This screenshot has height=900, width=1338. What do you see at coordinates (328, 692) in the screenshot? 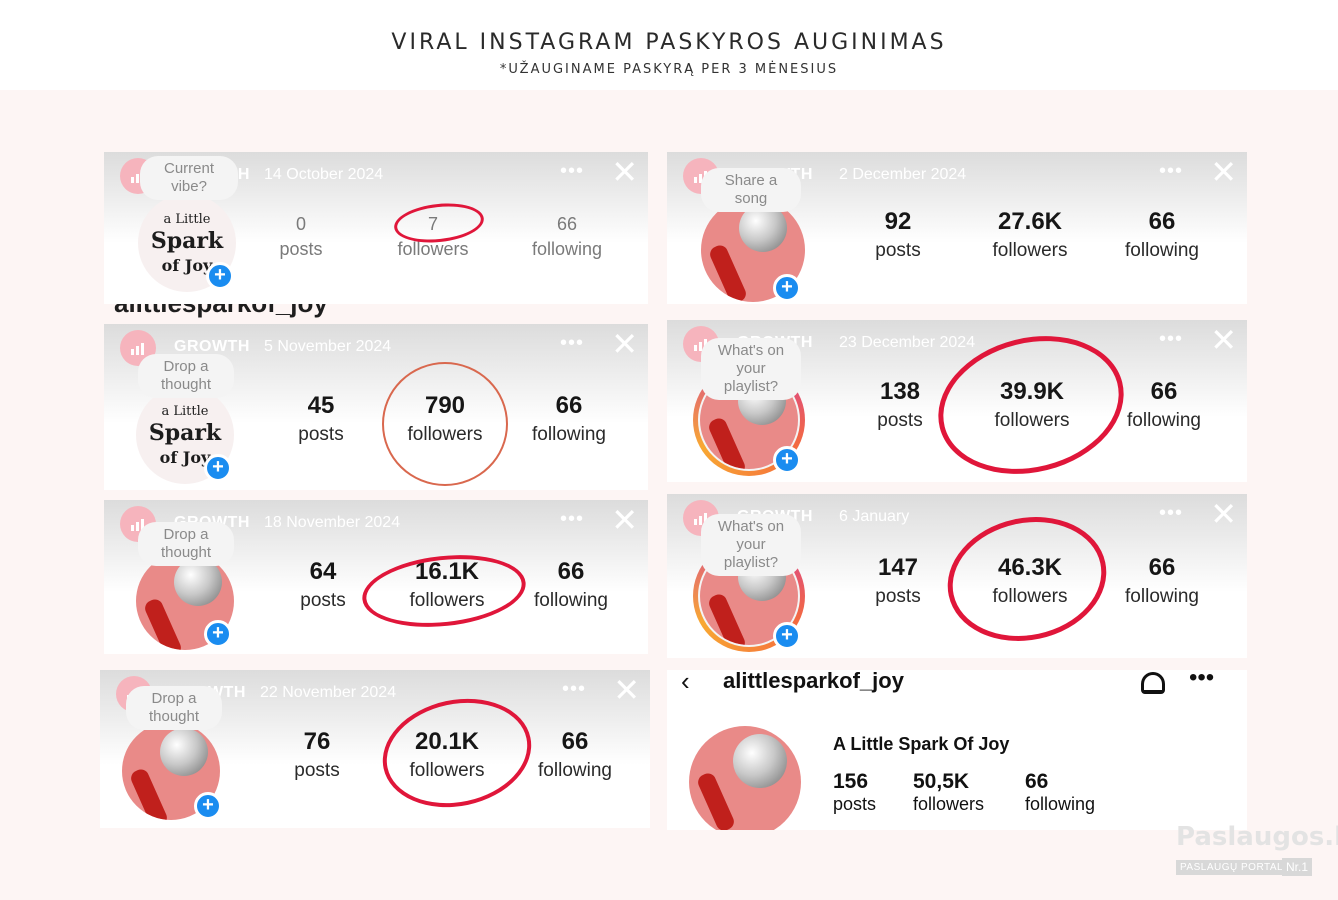
I see `story-date: 22 November 2024` at bounding box center [328, 692].